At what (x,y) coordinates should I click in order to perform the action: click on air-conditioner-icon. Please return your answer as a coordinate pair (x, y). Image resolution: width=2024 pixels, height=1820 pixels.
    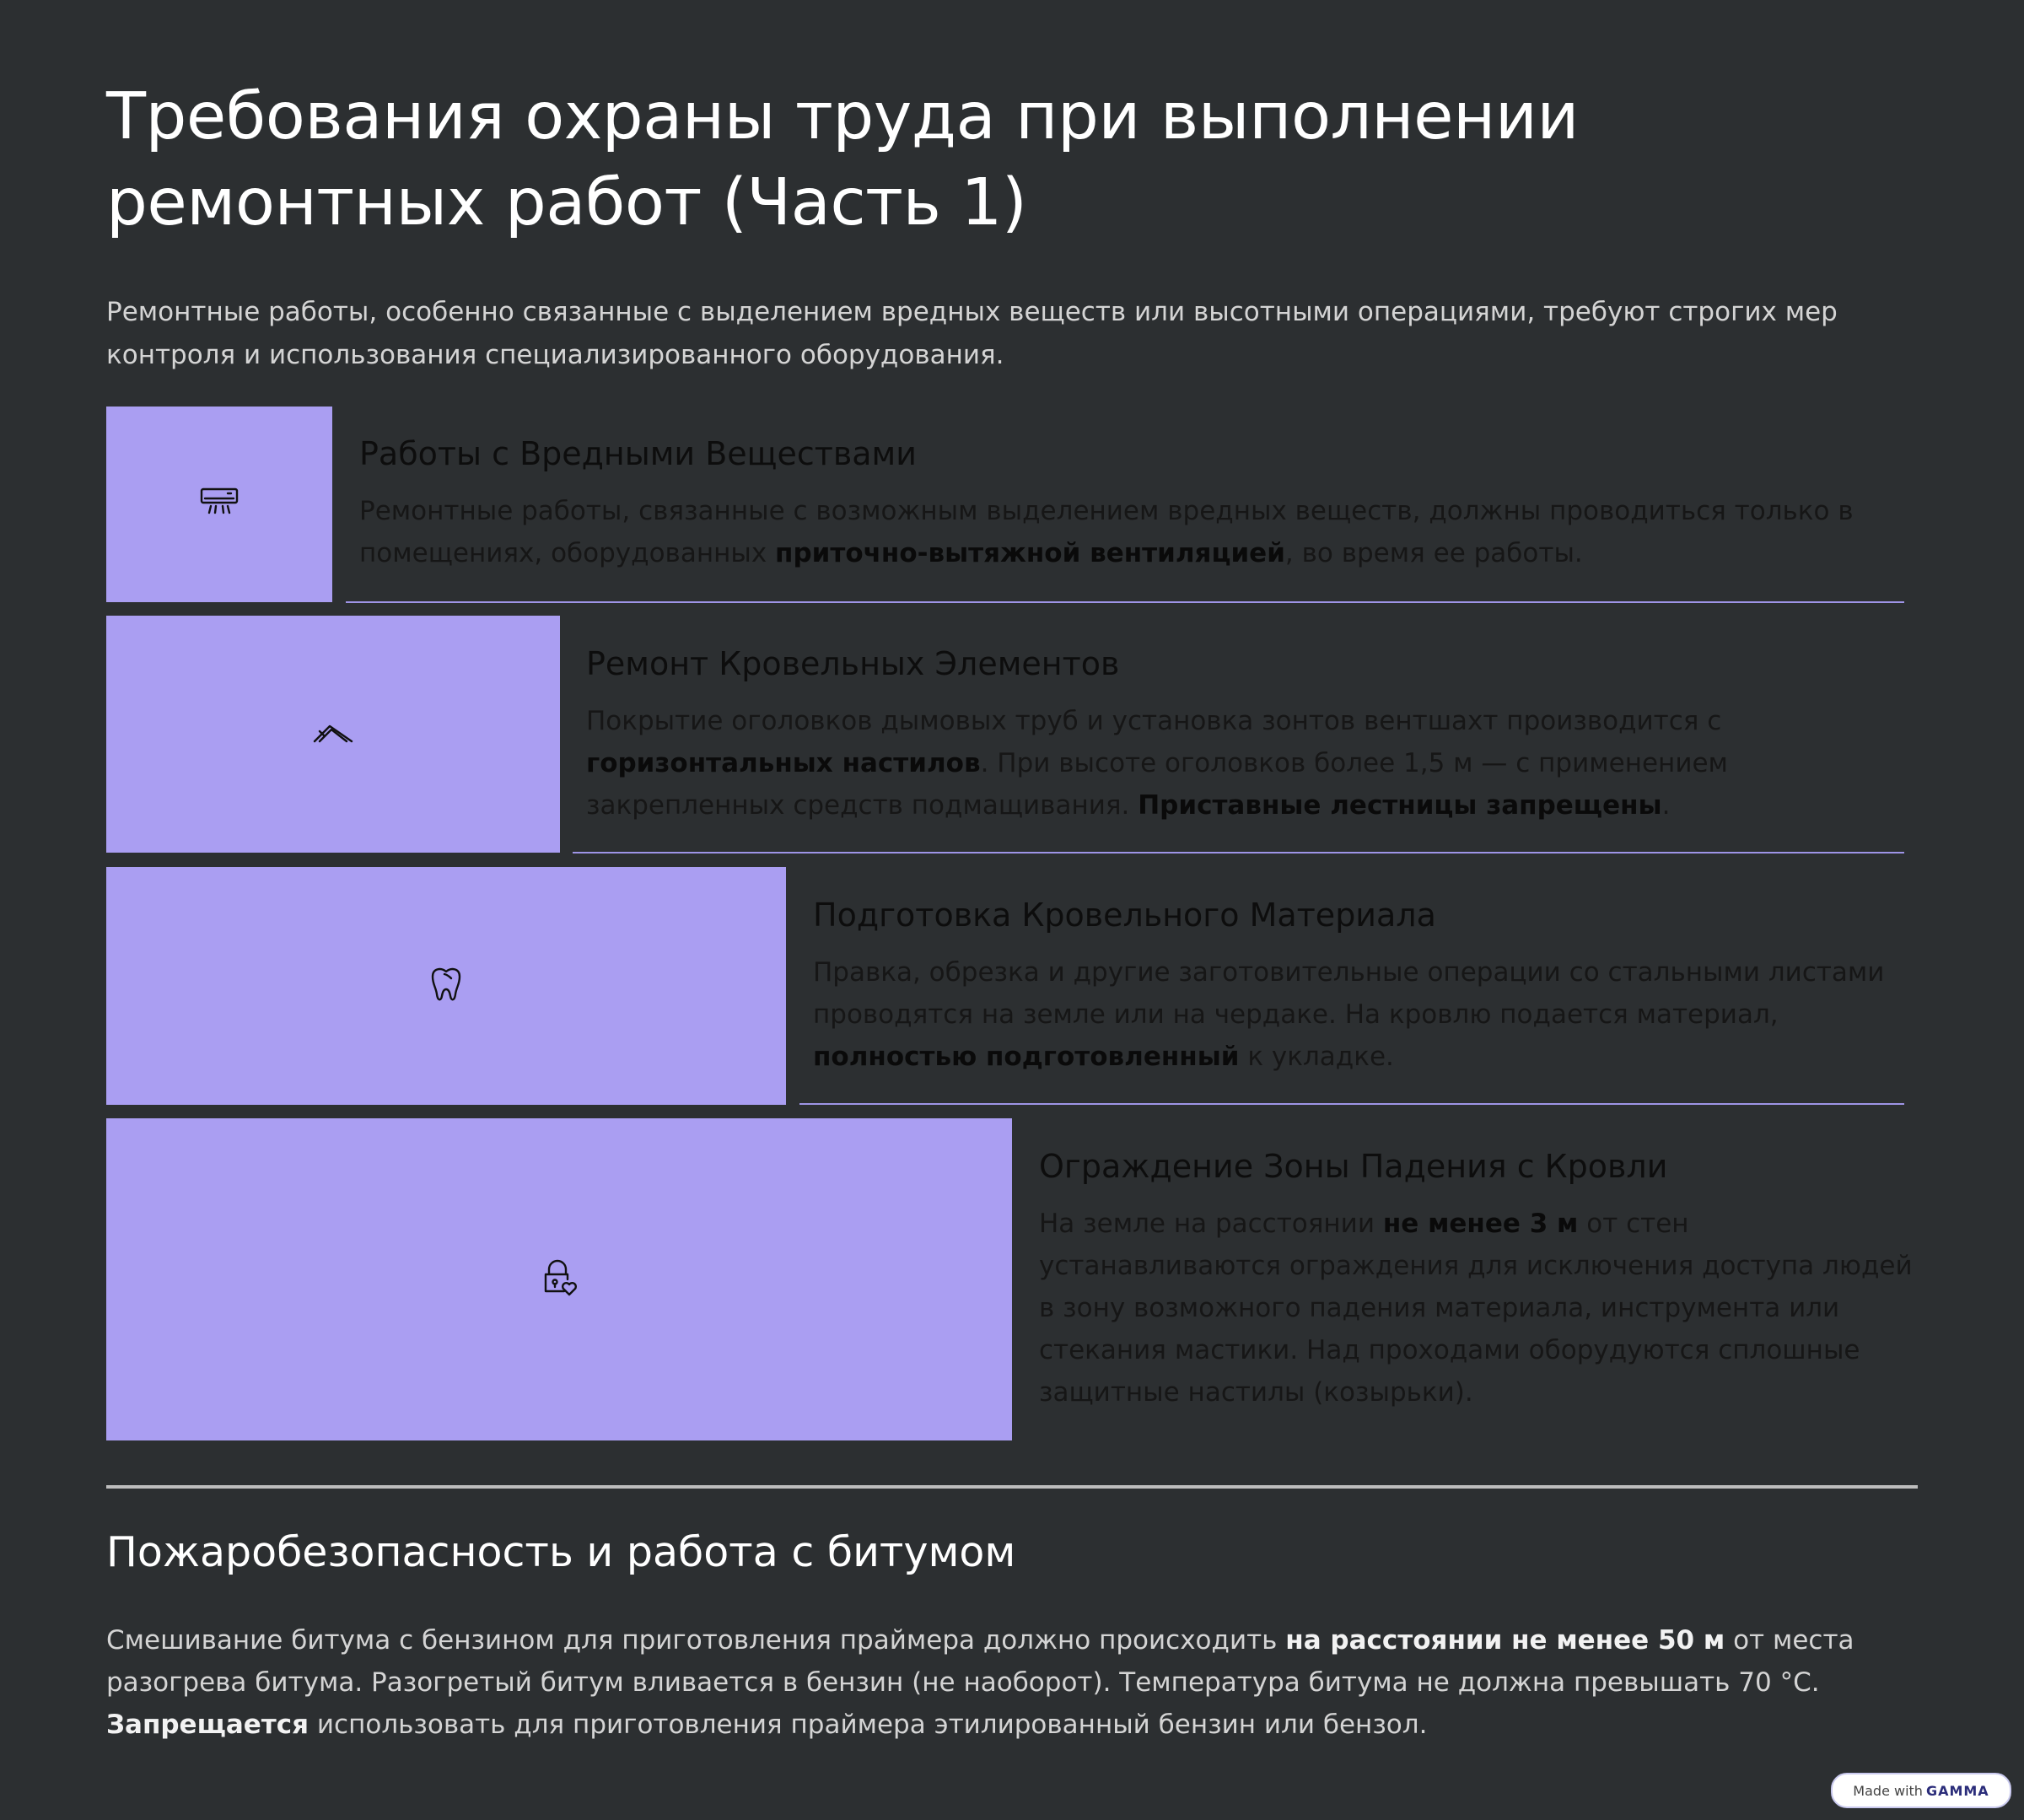
    Looking at the image, I should click on (220, 504).